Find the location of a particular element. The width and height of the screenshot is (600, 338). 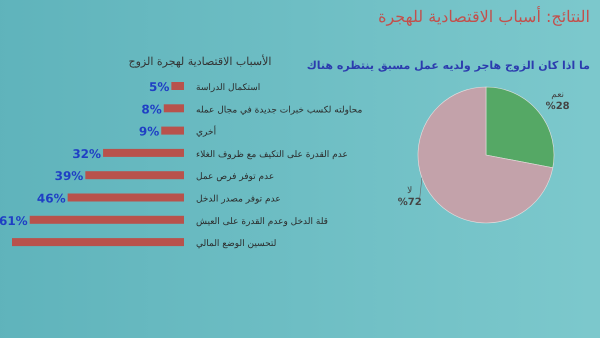

data-label: %72 is located at coordinates (410, 202).